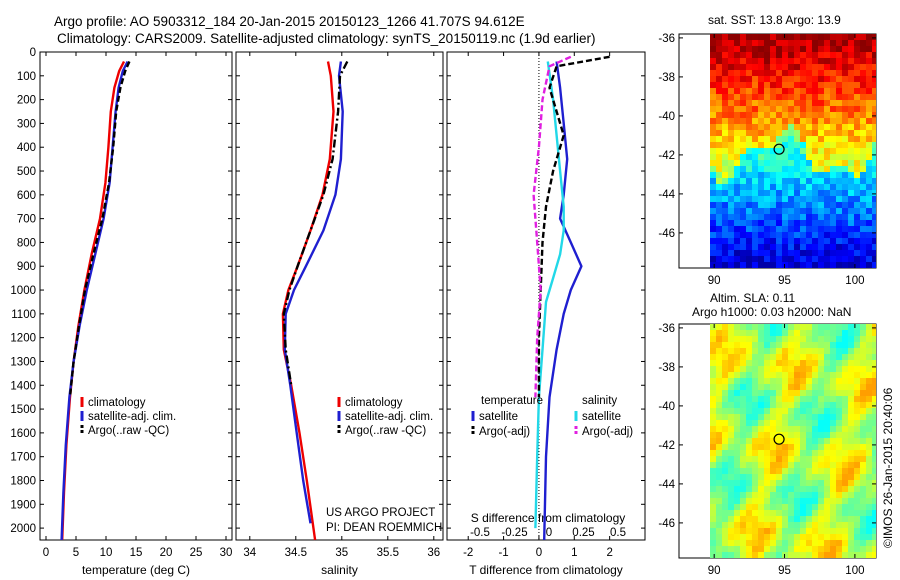  What do you see at coordinates (23, 410) in the screenshot?
I see `y-tick-label: 1500` at bounding box center [23, 410].